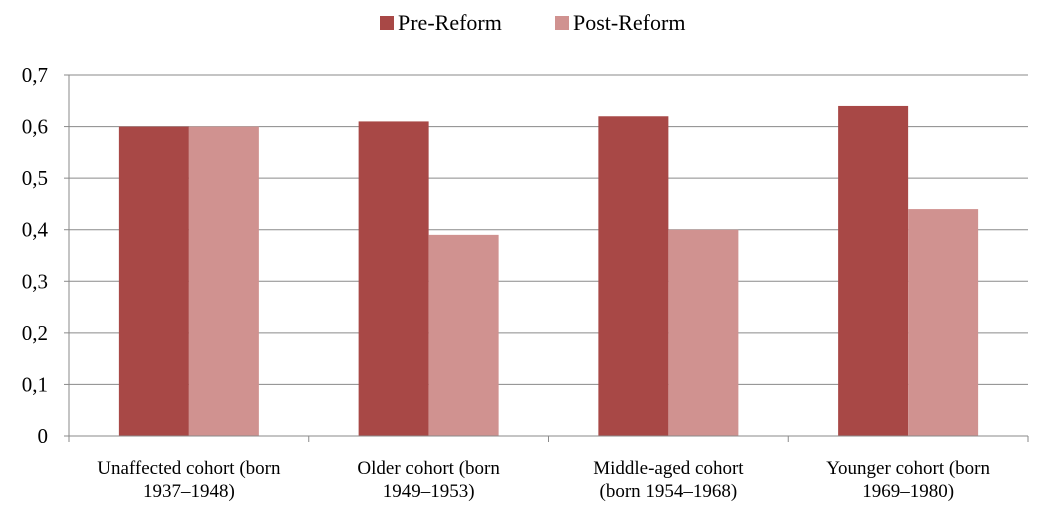 The width and height of the screenshot is (1045, 513). I want to click on y-tick-label: 0, so click(43, 436).